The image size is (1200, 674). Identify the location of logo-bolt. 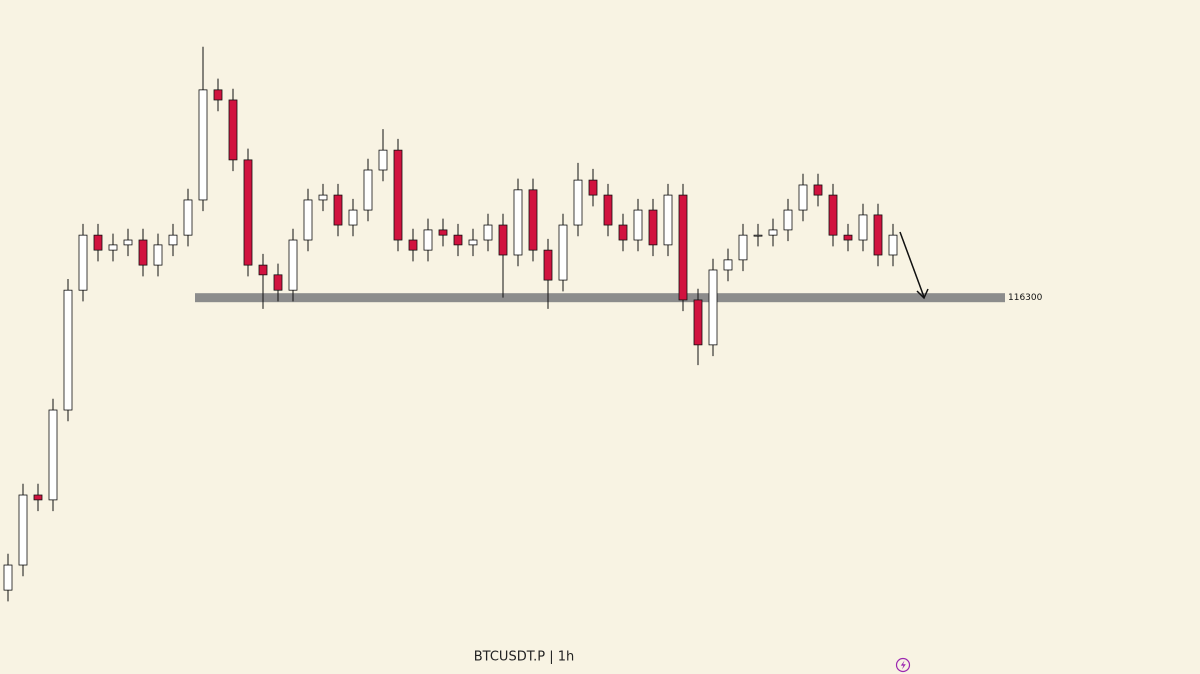
(903, 665).